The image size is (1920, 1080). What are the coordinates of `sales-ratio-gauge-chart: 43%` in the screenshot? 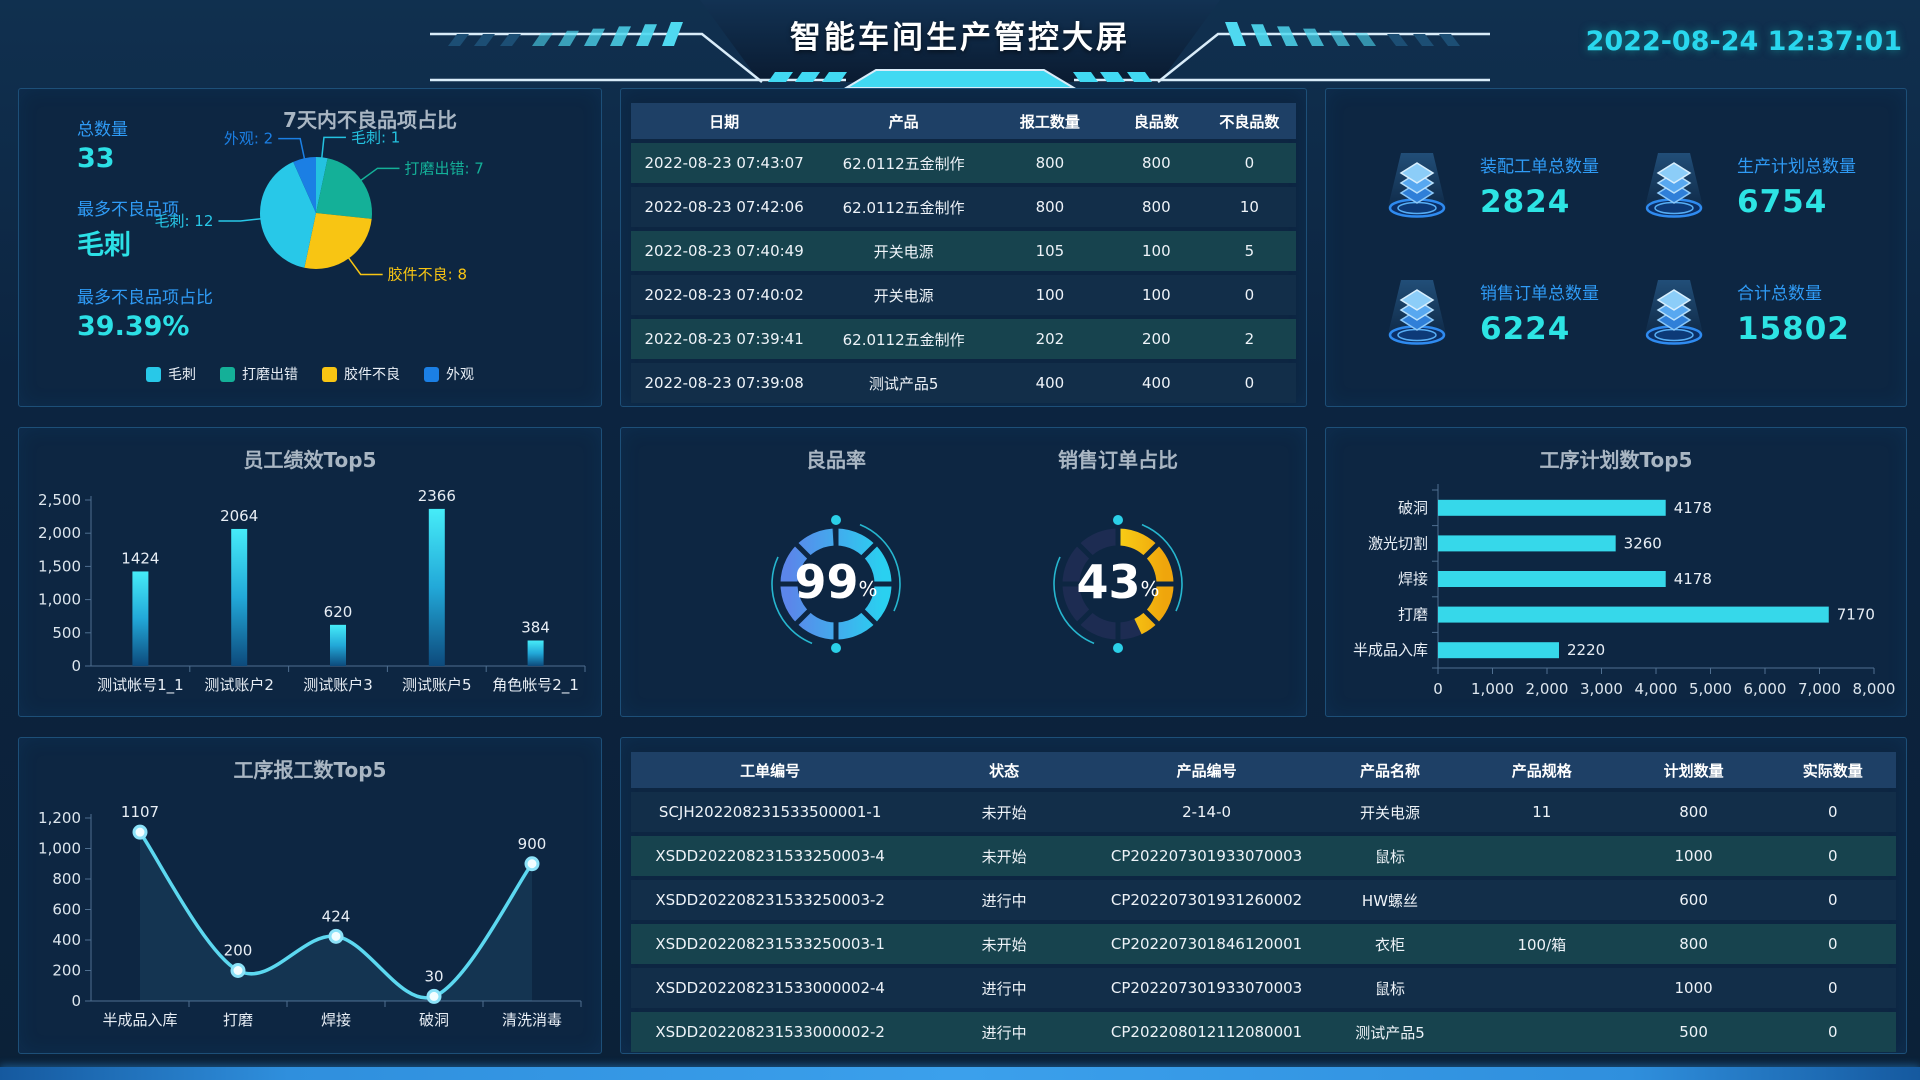 It's located at (1118, 584).